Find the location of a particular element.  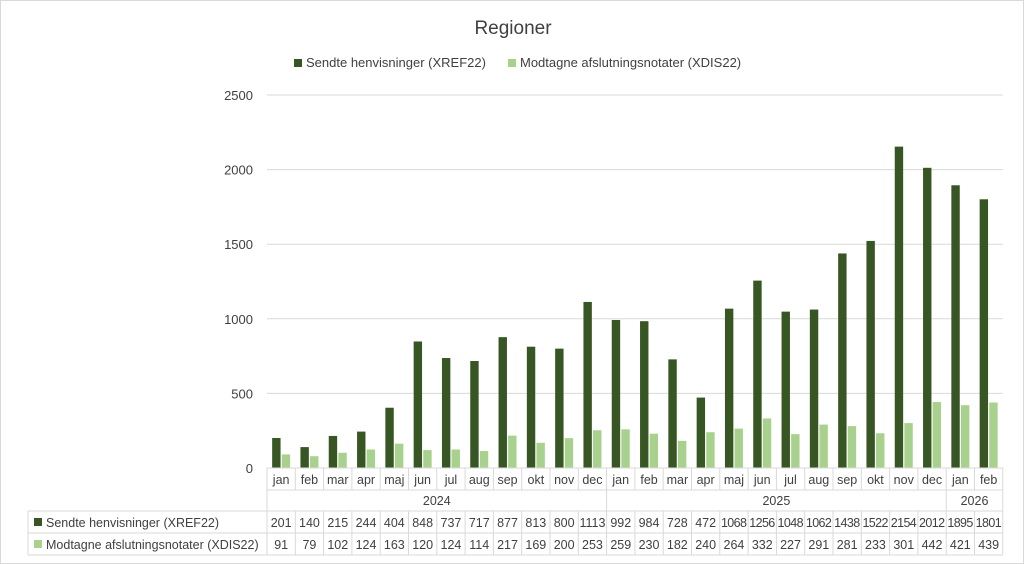

table-cell: 253 is located at coordinates (592, 545).